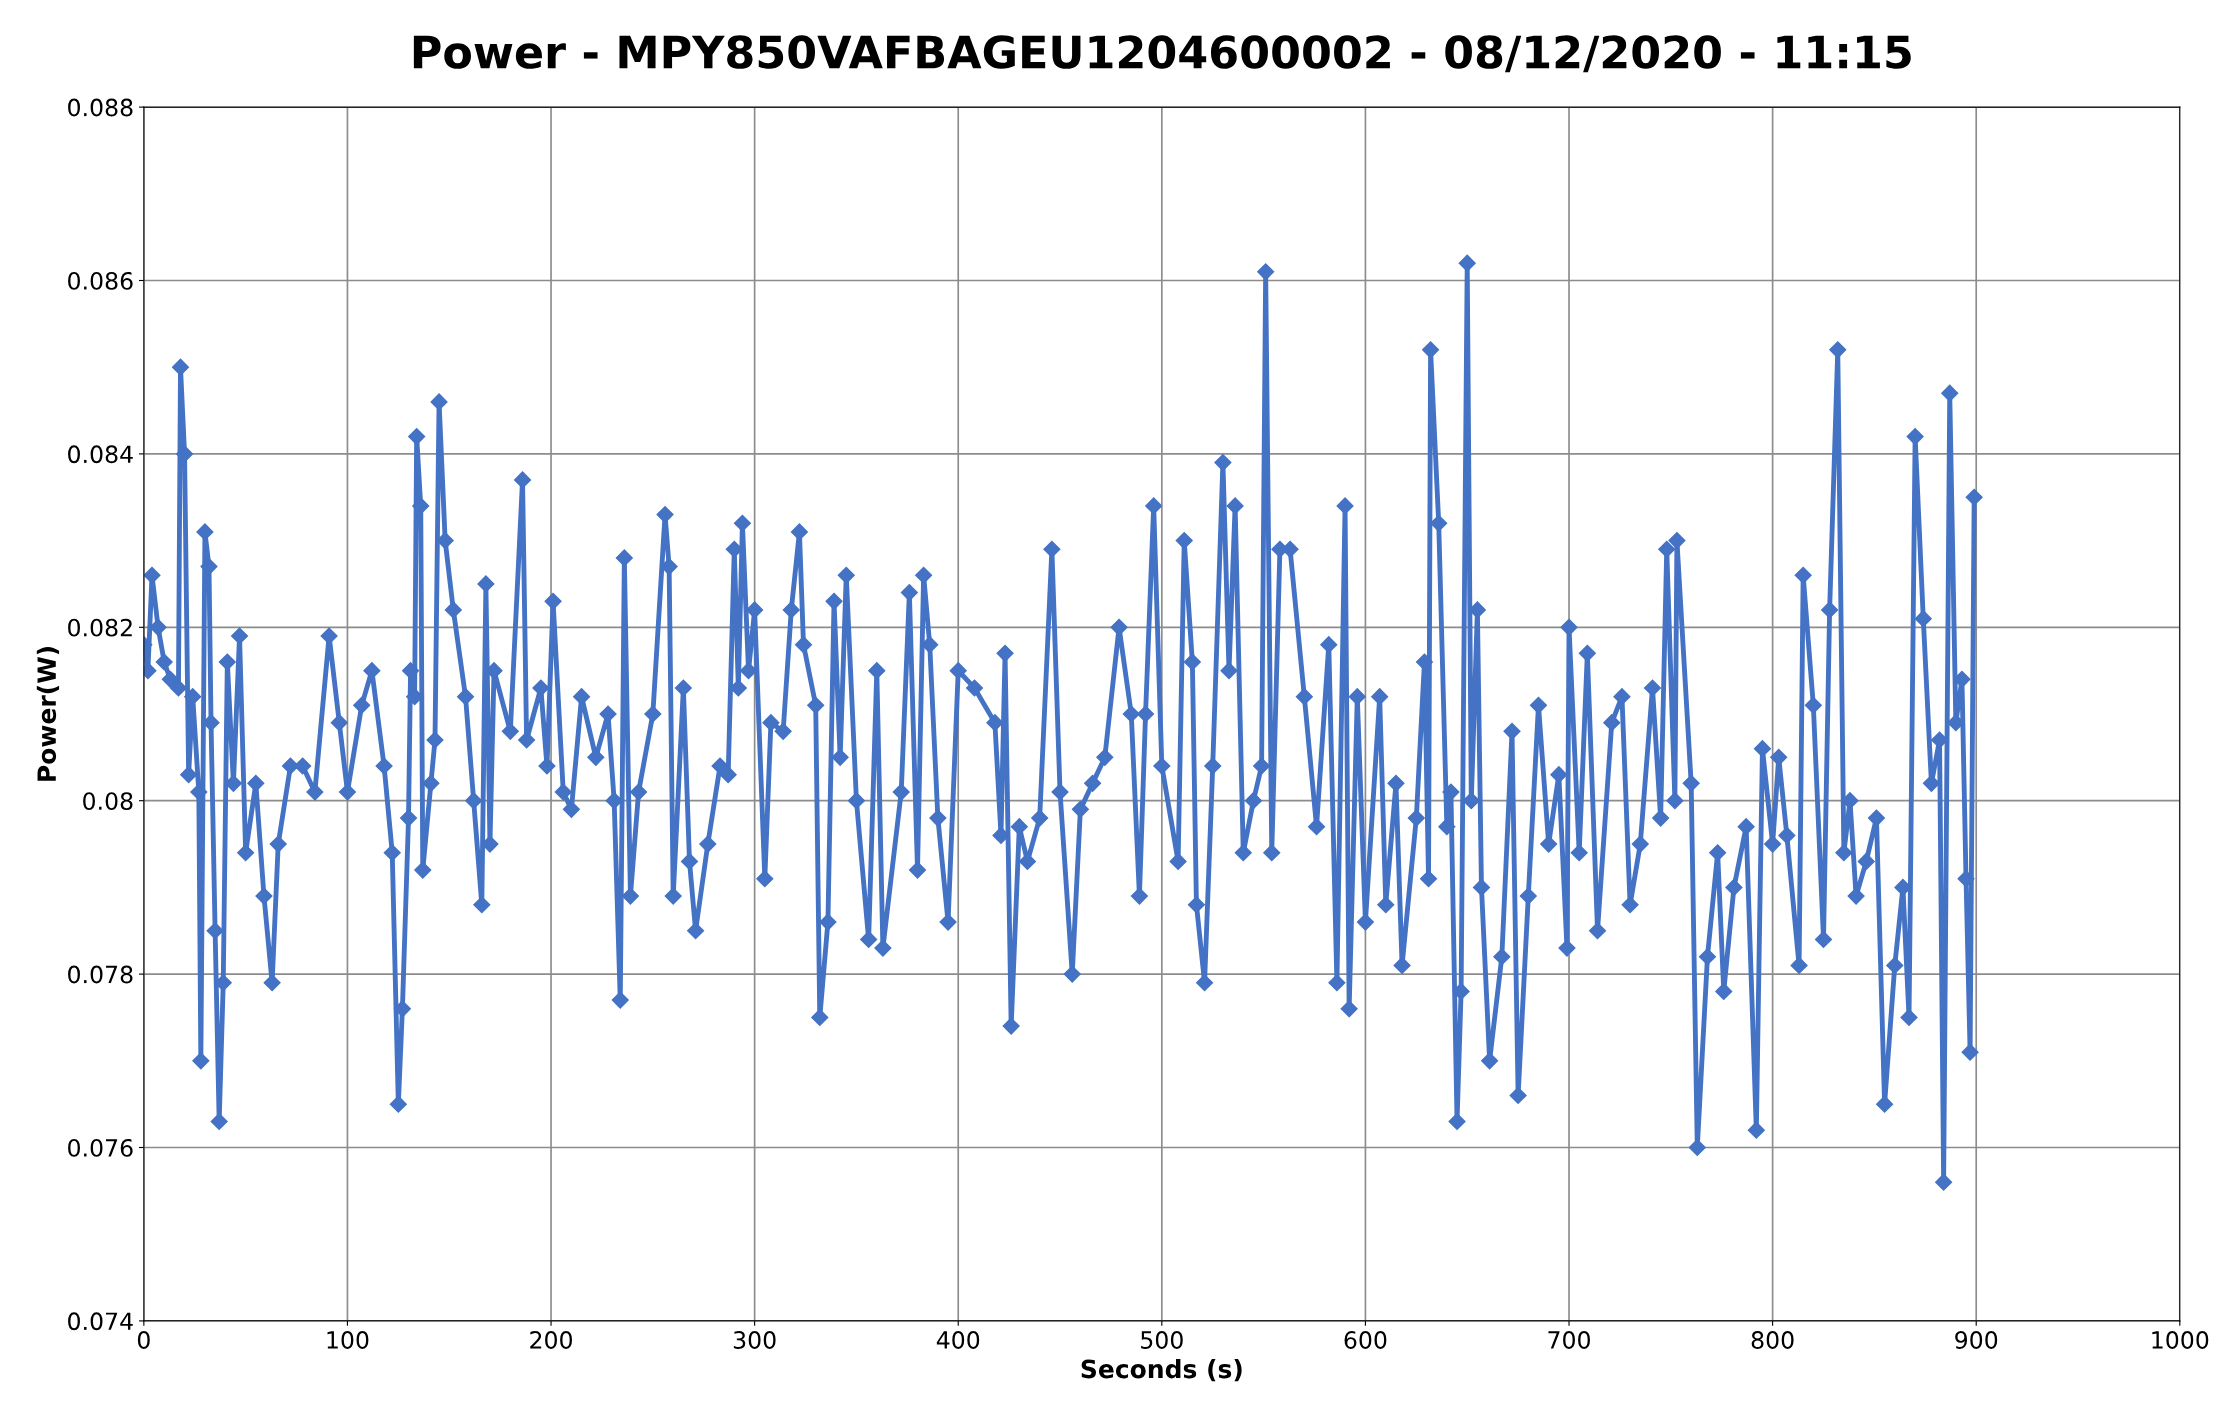 The width and height of the screenshot is (2213, 1428). I want to click on y-tick-label: 0.082, so click(100, 627).